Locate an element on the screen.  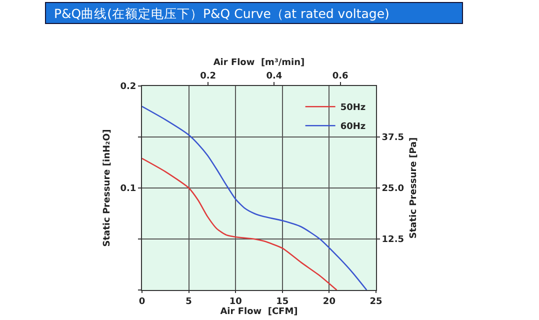
x-axis-title: Air Flow [CFM] is located at coordinates (259, 311).